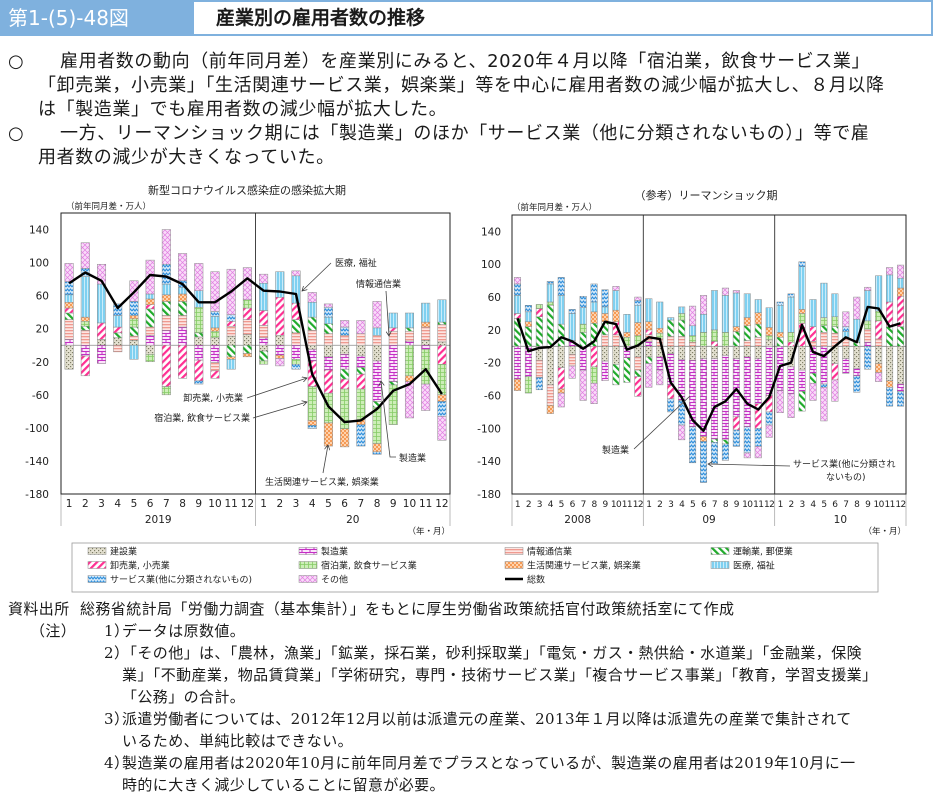 This screenshot has width=933, height=796. Describe the element at coordinates (583, 505) in the screenshot. I see `x-tick-label: 7` at that location.